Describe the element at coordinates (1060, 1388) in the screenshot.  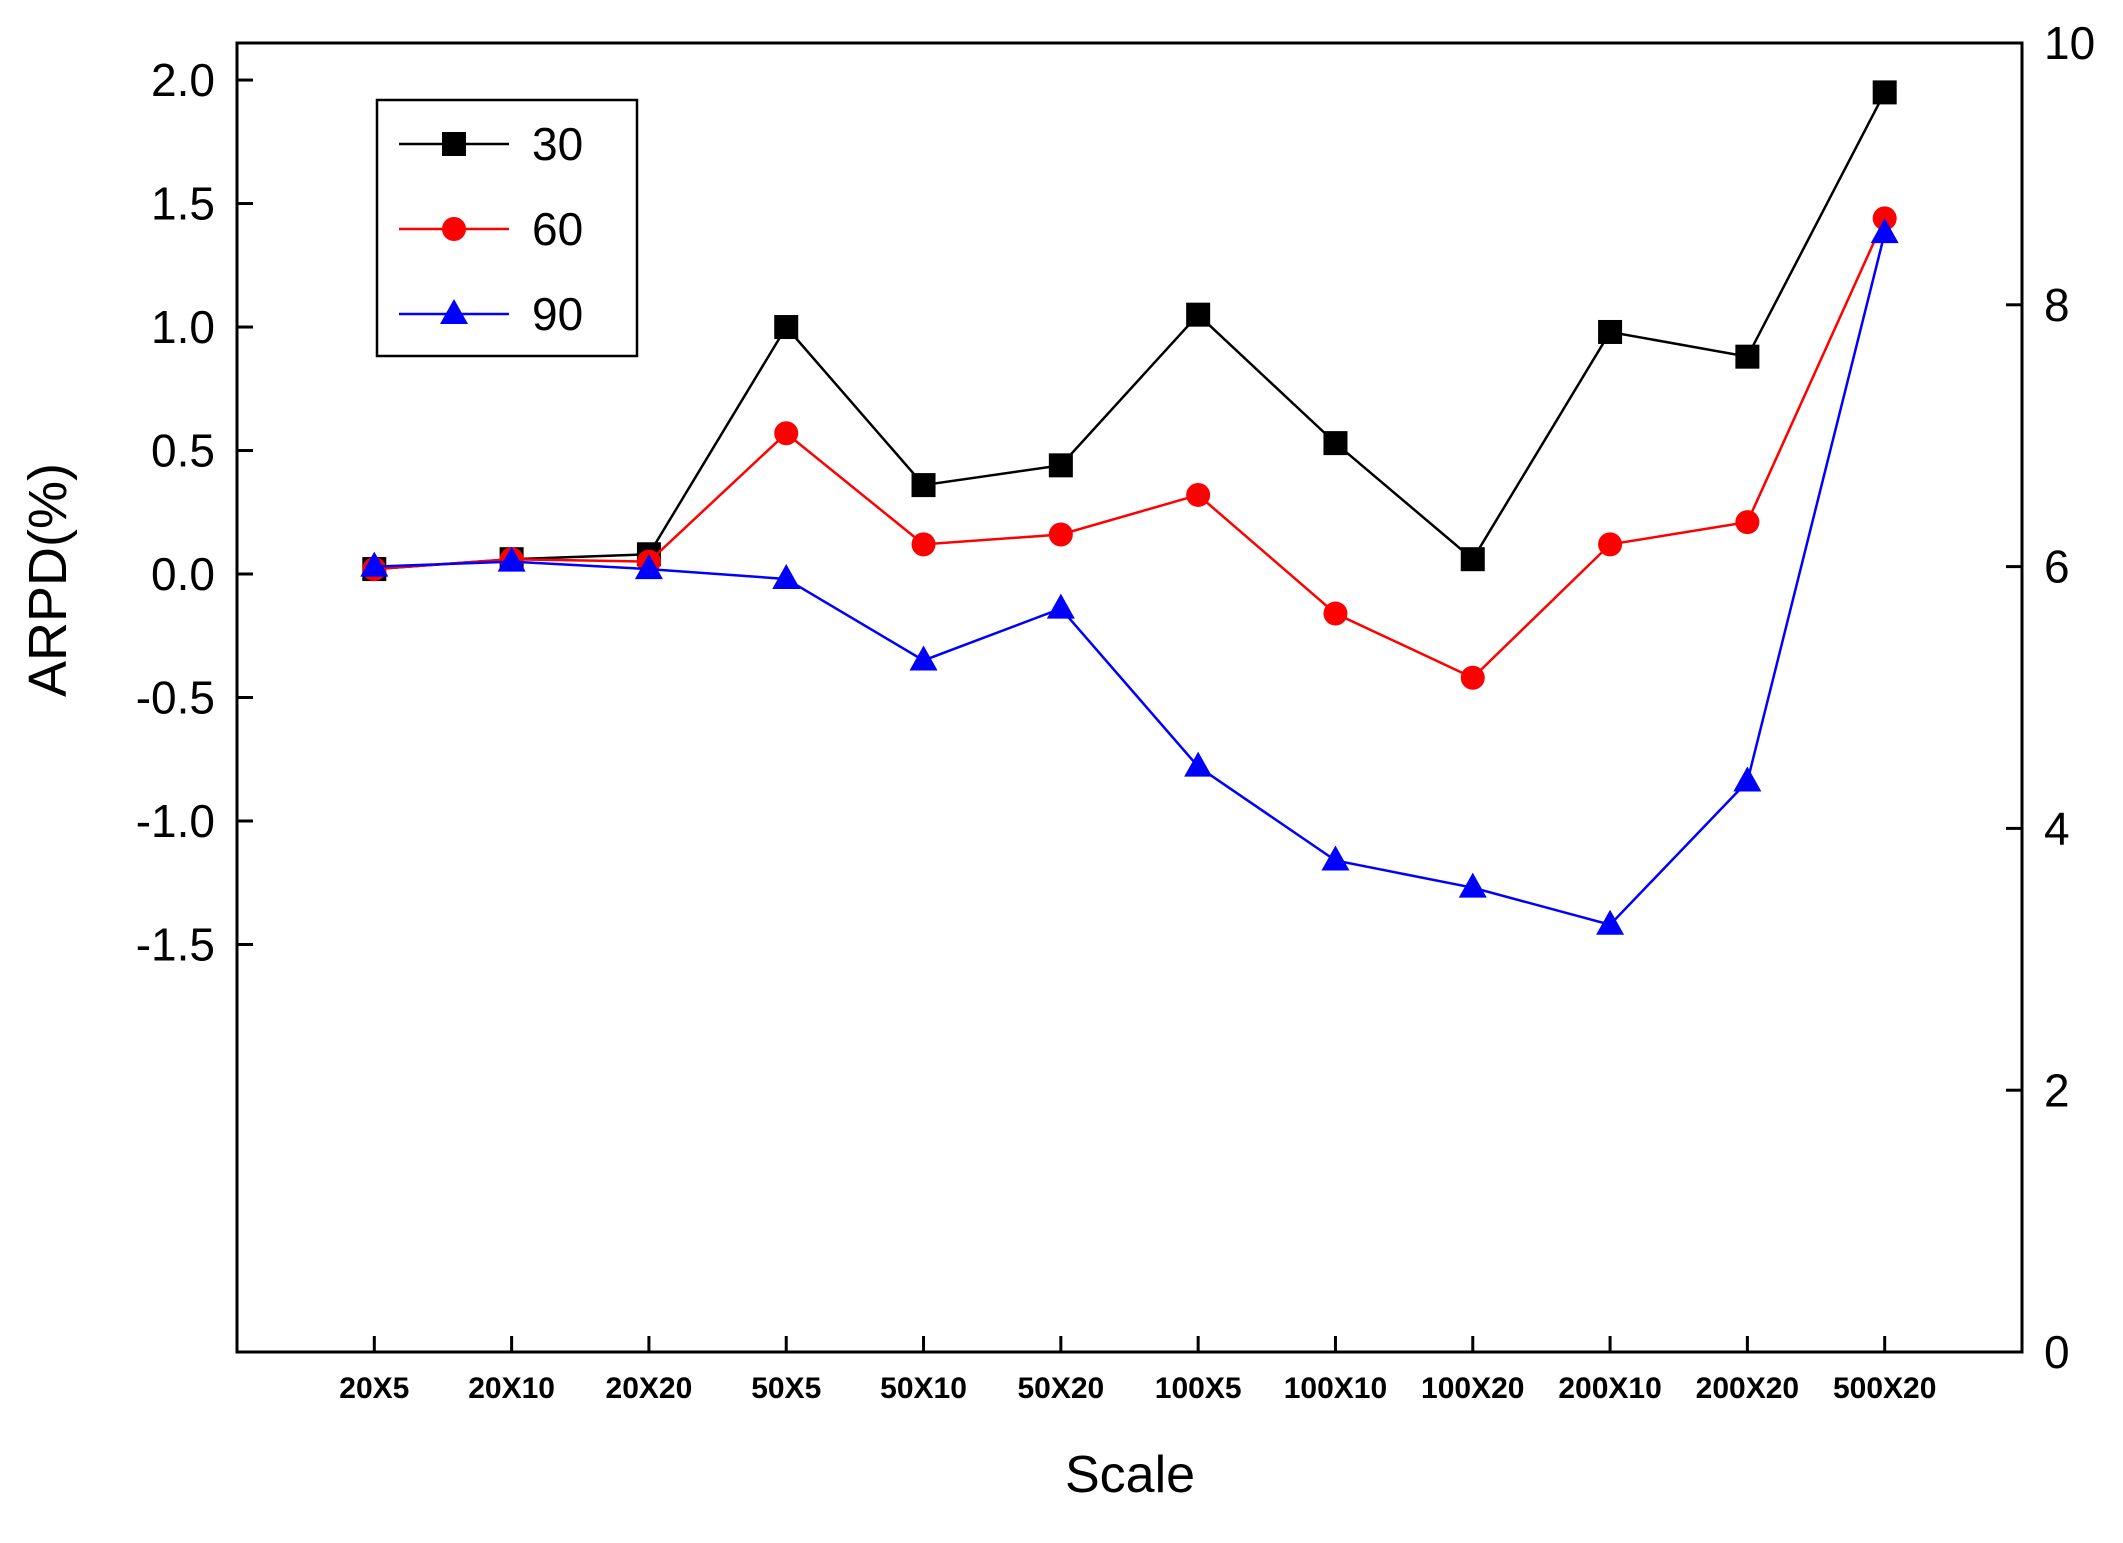
I see `x-axis-tick-label: 50X20` at that location.